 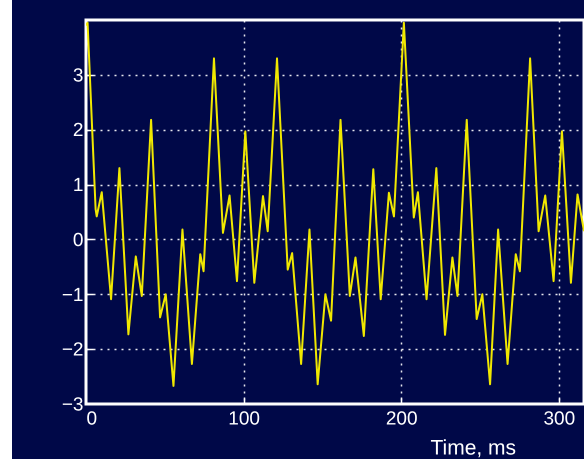 What do you see at coordinates (73, 405) in the screenshot?
I see `y-tick-label: −3` at bounding box center [73, 405].